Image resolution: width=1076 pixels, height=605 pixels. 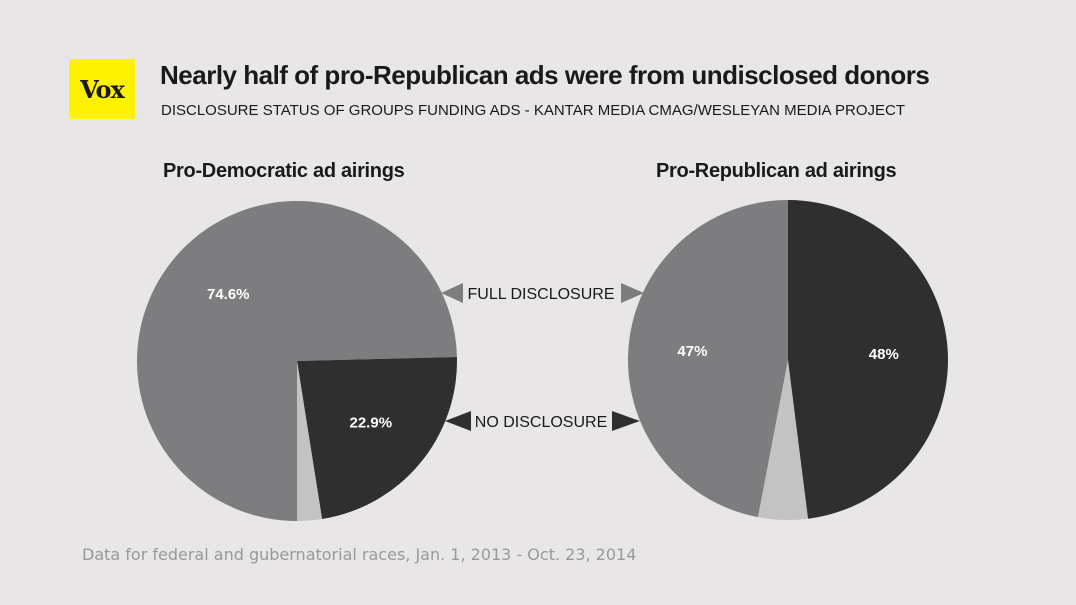 What do you see at coordinates (692, 351) in the screenshot?
I see `slice-data-label: 47%` at bounding box center [692, 351].